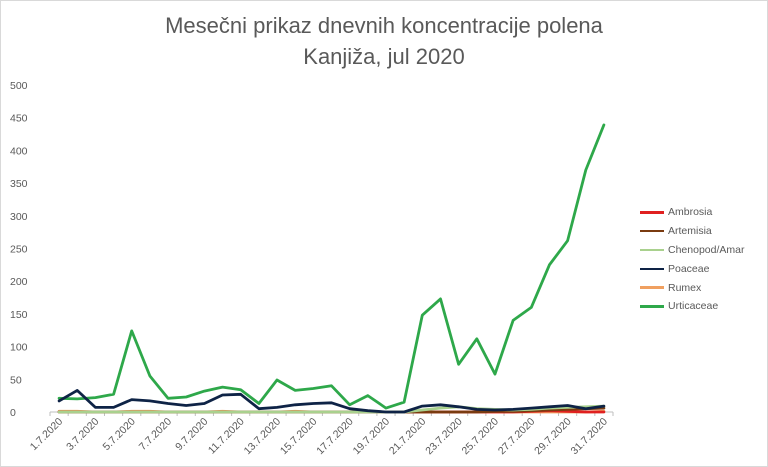 This screenshot has width=768, height=467. I want to click on legend-item: Ambrosia, so click(702, 212).